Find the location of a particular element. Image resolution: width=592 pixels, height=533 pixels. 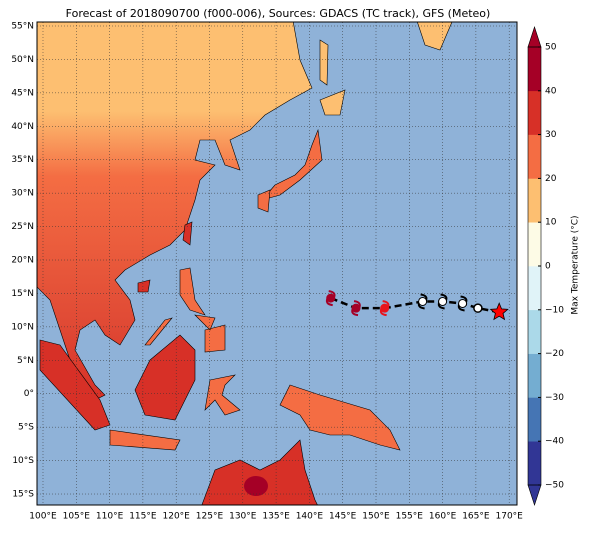

lon-label: 120°E is located at coordinates (177, 517).